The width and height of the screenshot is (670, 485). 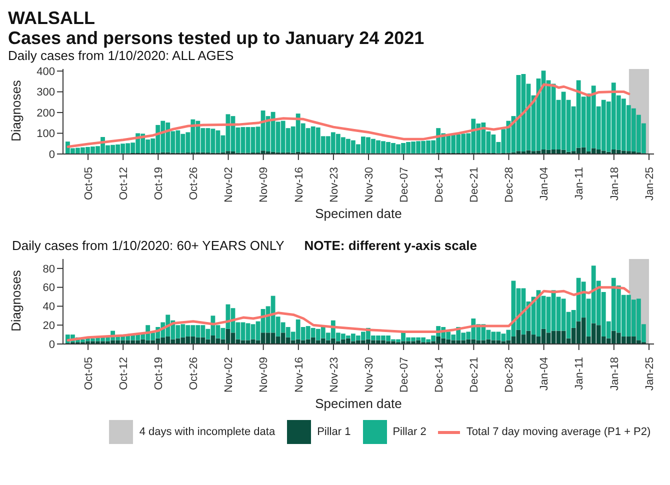 What do you see at coordinates (148, 245) in the screenshot?
I see `chart-title: Daily cases from 1/10/2020: 60+ YEARS ONLY` at bounding box center [148, 245].